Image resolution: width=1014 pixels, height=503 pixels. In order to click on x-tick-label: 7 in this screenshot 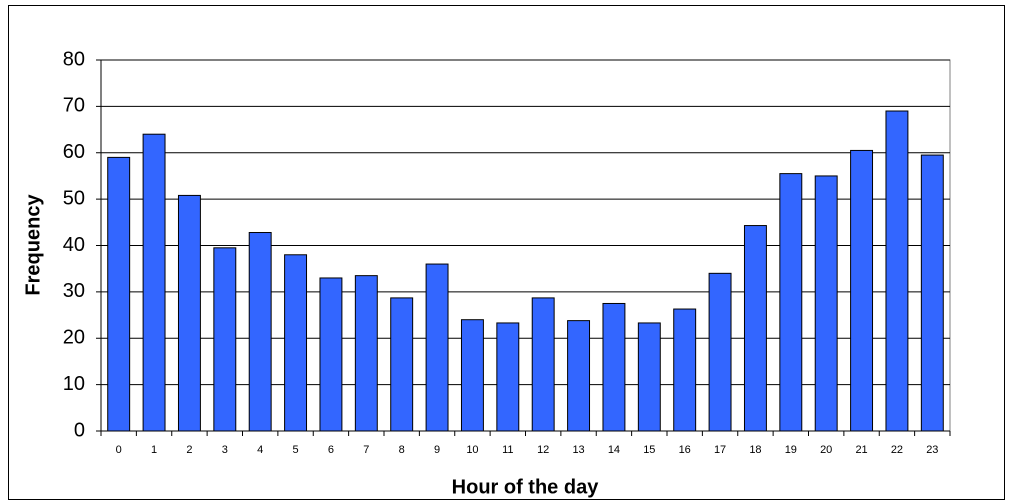, I will do `click(366, 450)`.